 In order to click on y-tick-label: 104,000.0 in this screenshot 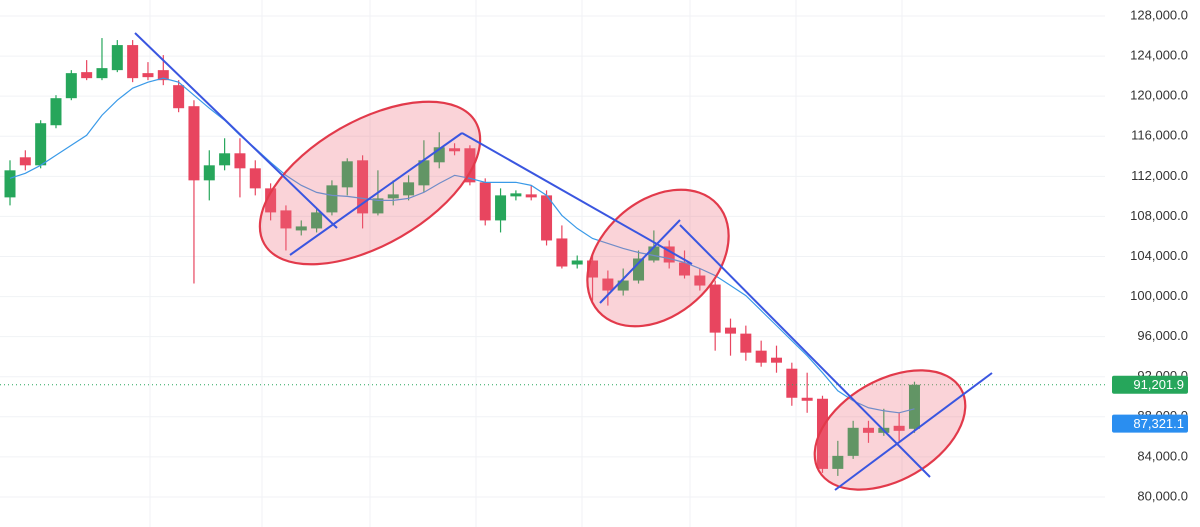, I will do `click(1159, 255)`.